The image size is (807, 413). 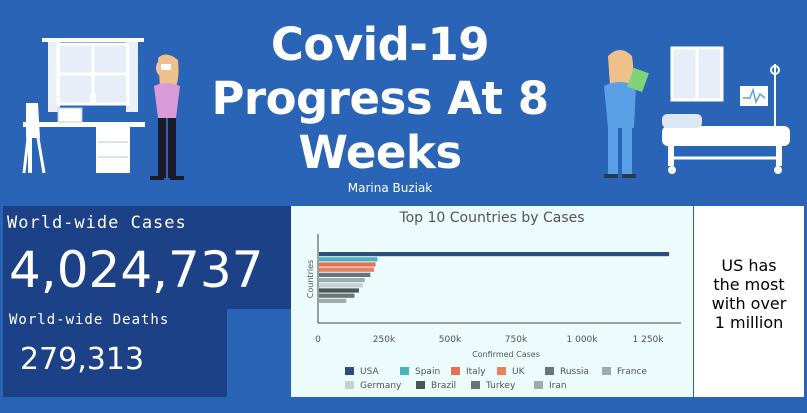 I want to click on bar-uk, so click(x=346, y=269).